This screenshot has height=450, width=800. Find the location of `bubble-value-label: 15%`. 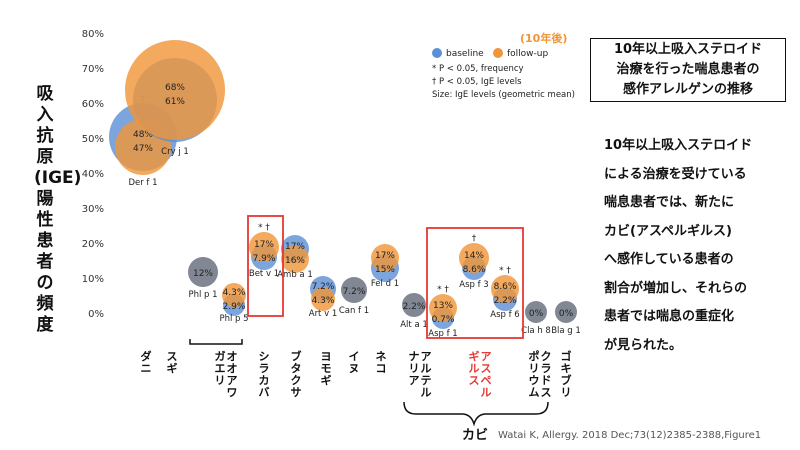

bubble-value-label: 15% is located at coordinates (385, 270).